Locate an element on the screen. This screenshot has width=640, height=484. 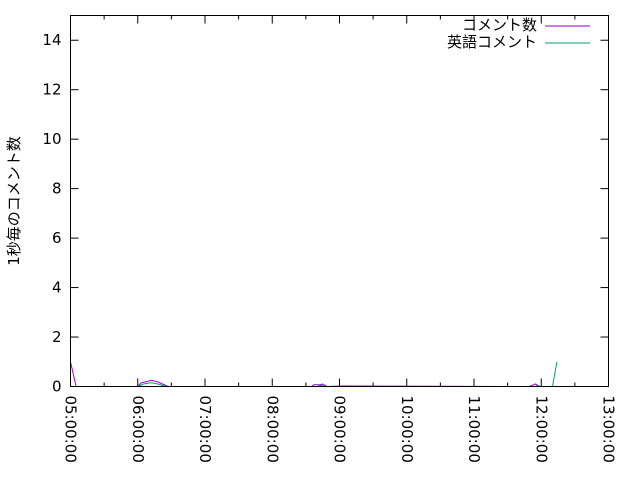
x-tick-label: 07:00:00 is located at coordinates (205, 429).